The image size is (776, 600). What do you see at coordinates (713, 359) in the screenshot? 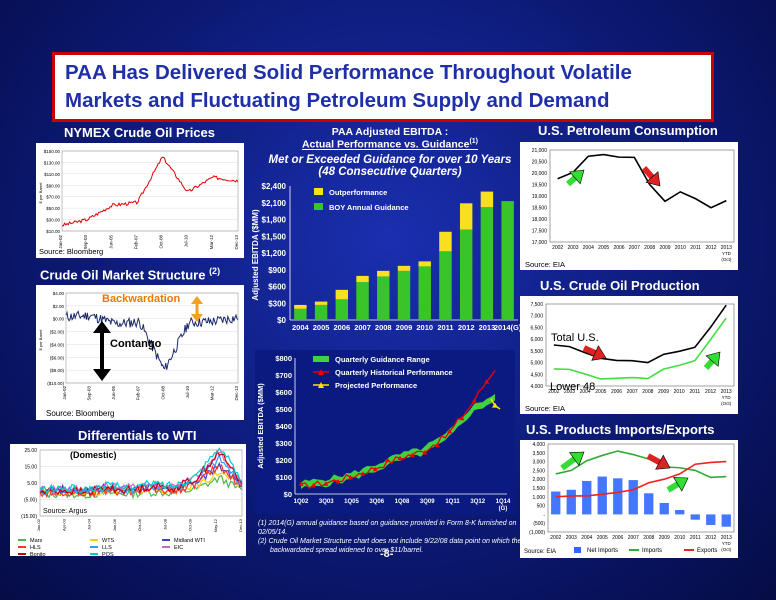
I see `production-green-arrow-icon-head` at bounding box center [713, 359].